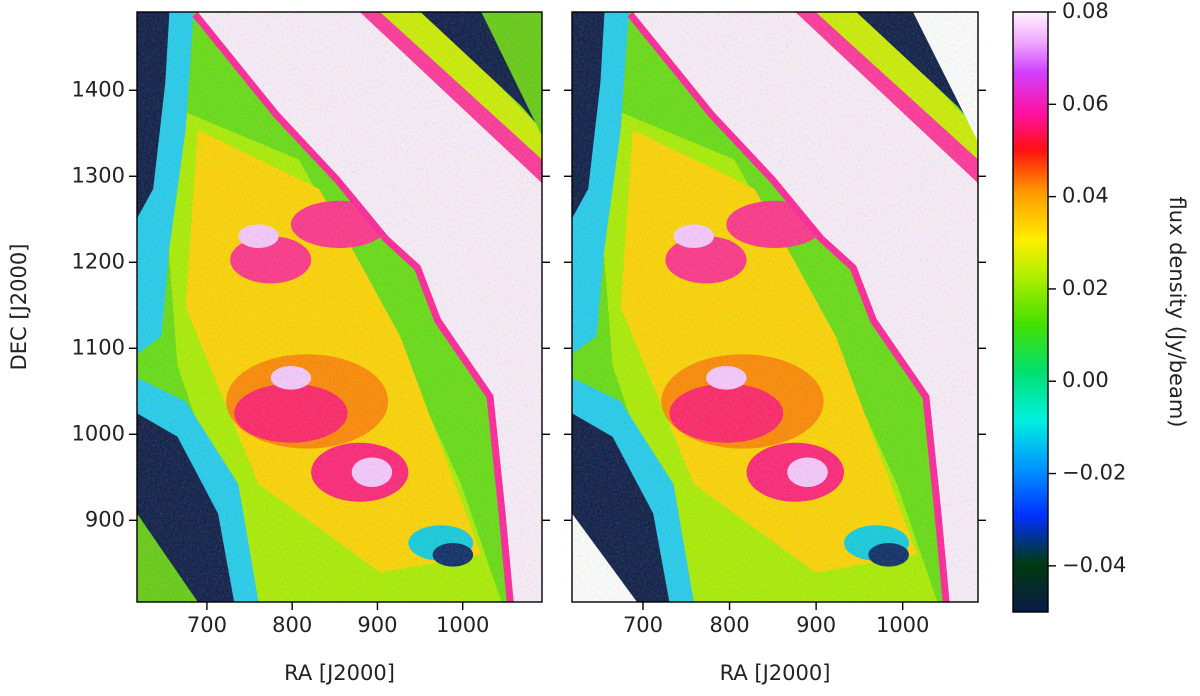 The image size is (1200, 696). What do you see at coordinates (98, 89) in the screenshot?
I see `y-tick-label: 1400` at bounding box center [98, 89].